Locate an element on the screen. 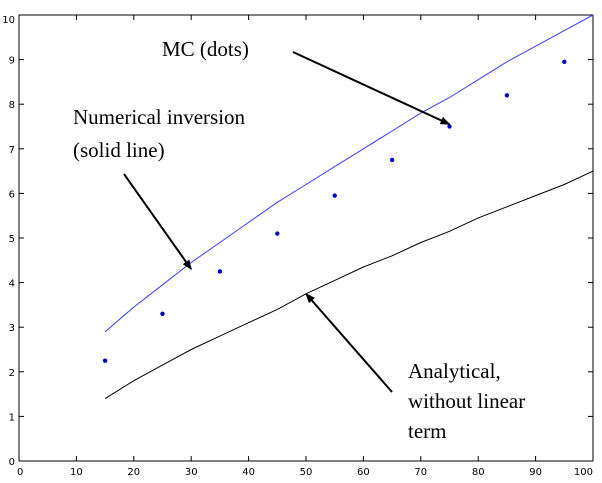 This screenshot has width=602, height=483. y-tick-label: 0 is located at coordinates (12, 462).